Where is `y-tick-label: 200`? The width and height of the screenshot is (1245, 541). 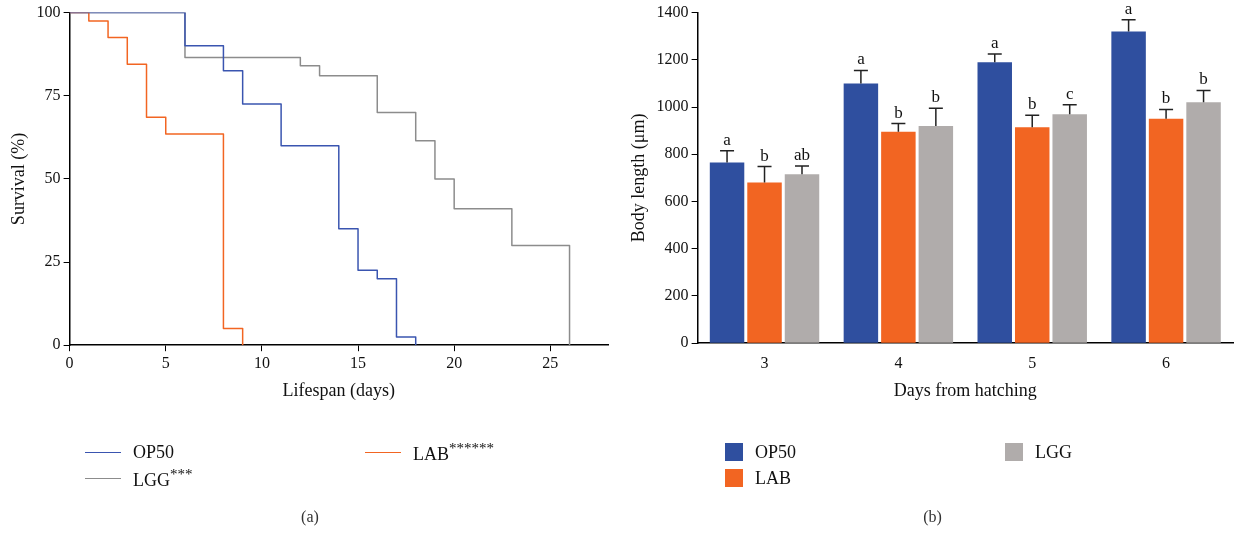
y-tick-label: 200 is located at coordinates (676, 295).